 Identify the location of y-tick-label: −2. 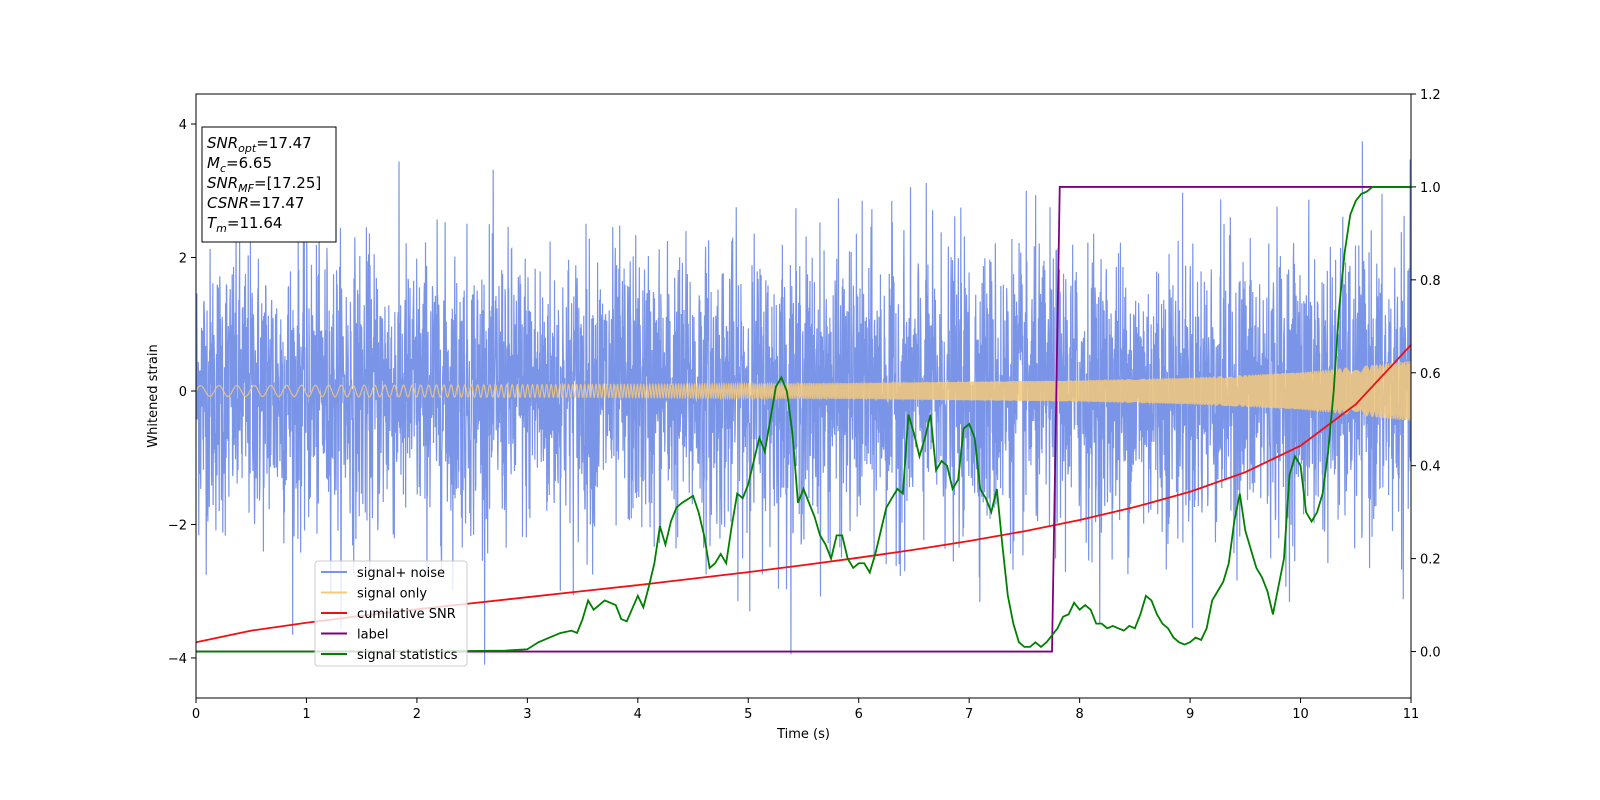
(177, 525).